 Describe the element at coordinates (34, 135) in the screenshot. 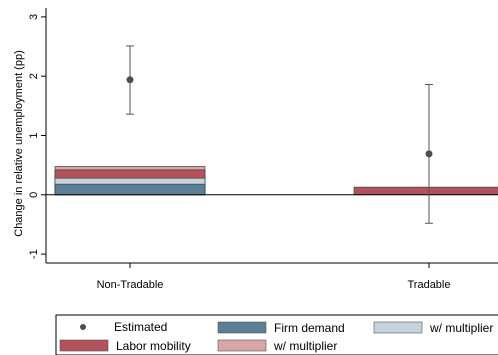

I see `y-tick-label: 1` at that location.